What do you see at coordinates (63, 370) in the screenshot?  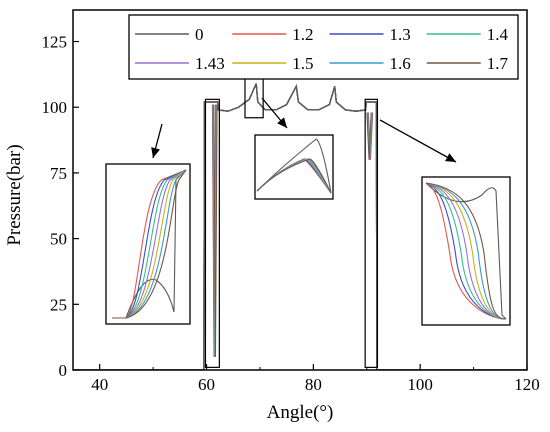 I see `y-tick-label: 0` at bounding box center [63, 370].